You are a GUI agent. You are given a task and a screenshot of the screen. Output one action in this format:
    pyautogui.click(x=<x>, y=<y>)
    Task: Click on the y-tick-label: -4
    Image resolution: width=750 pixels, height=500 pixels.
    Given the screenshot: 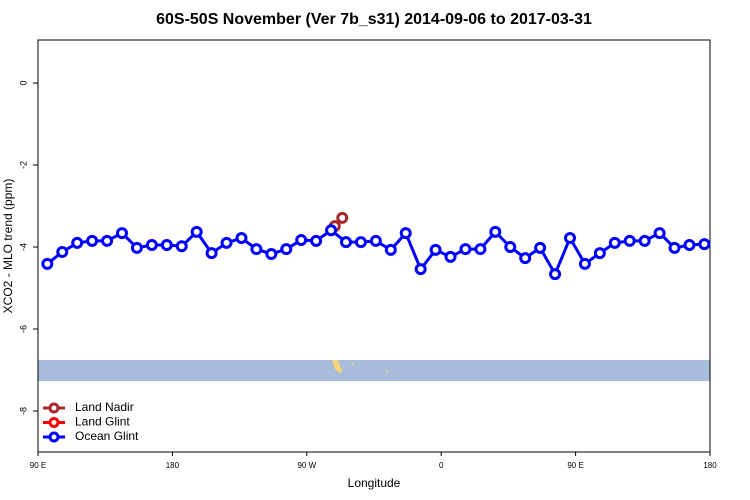 What is the action you would take?
    pyautogui.click(x=23, y=247)
    